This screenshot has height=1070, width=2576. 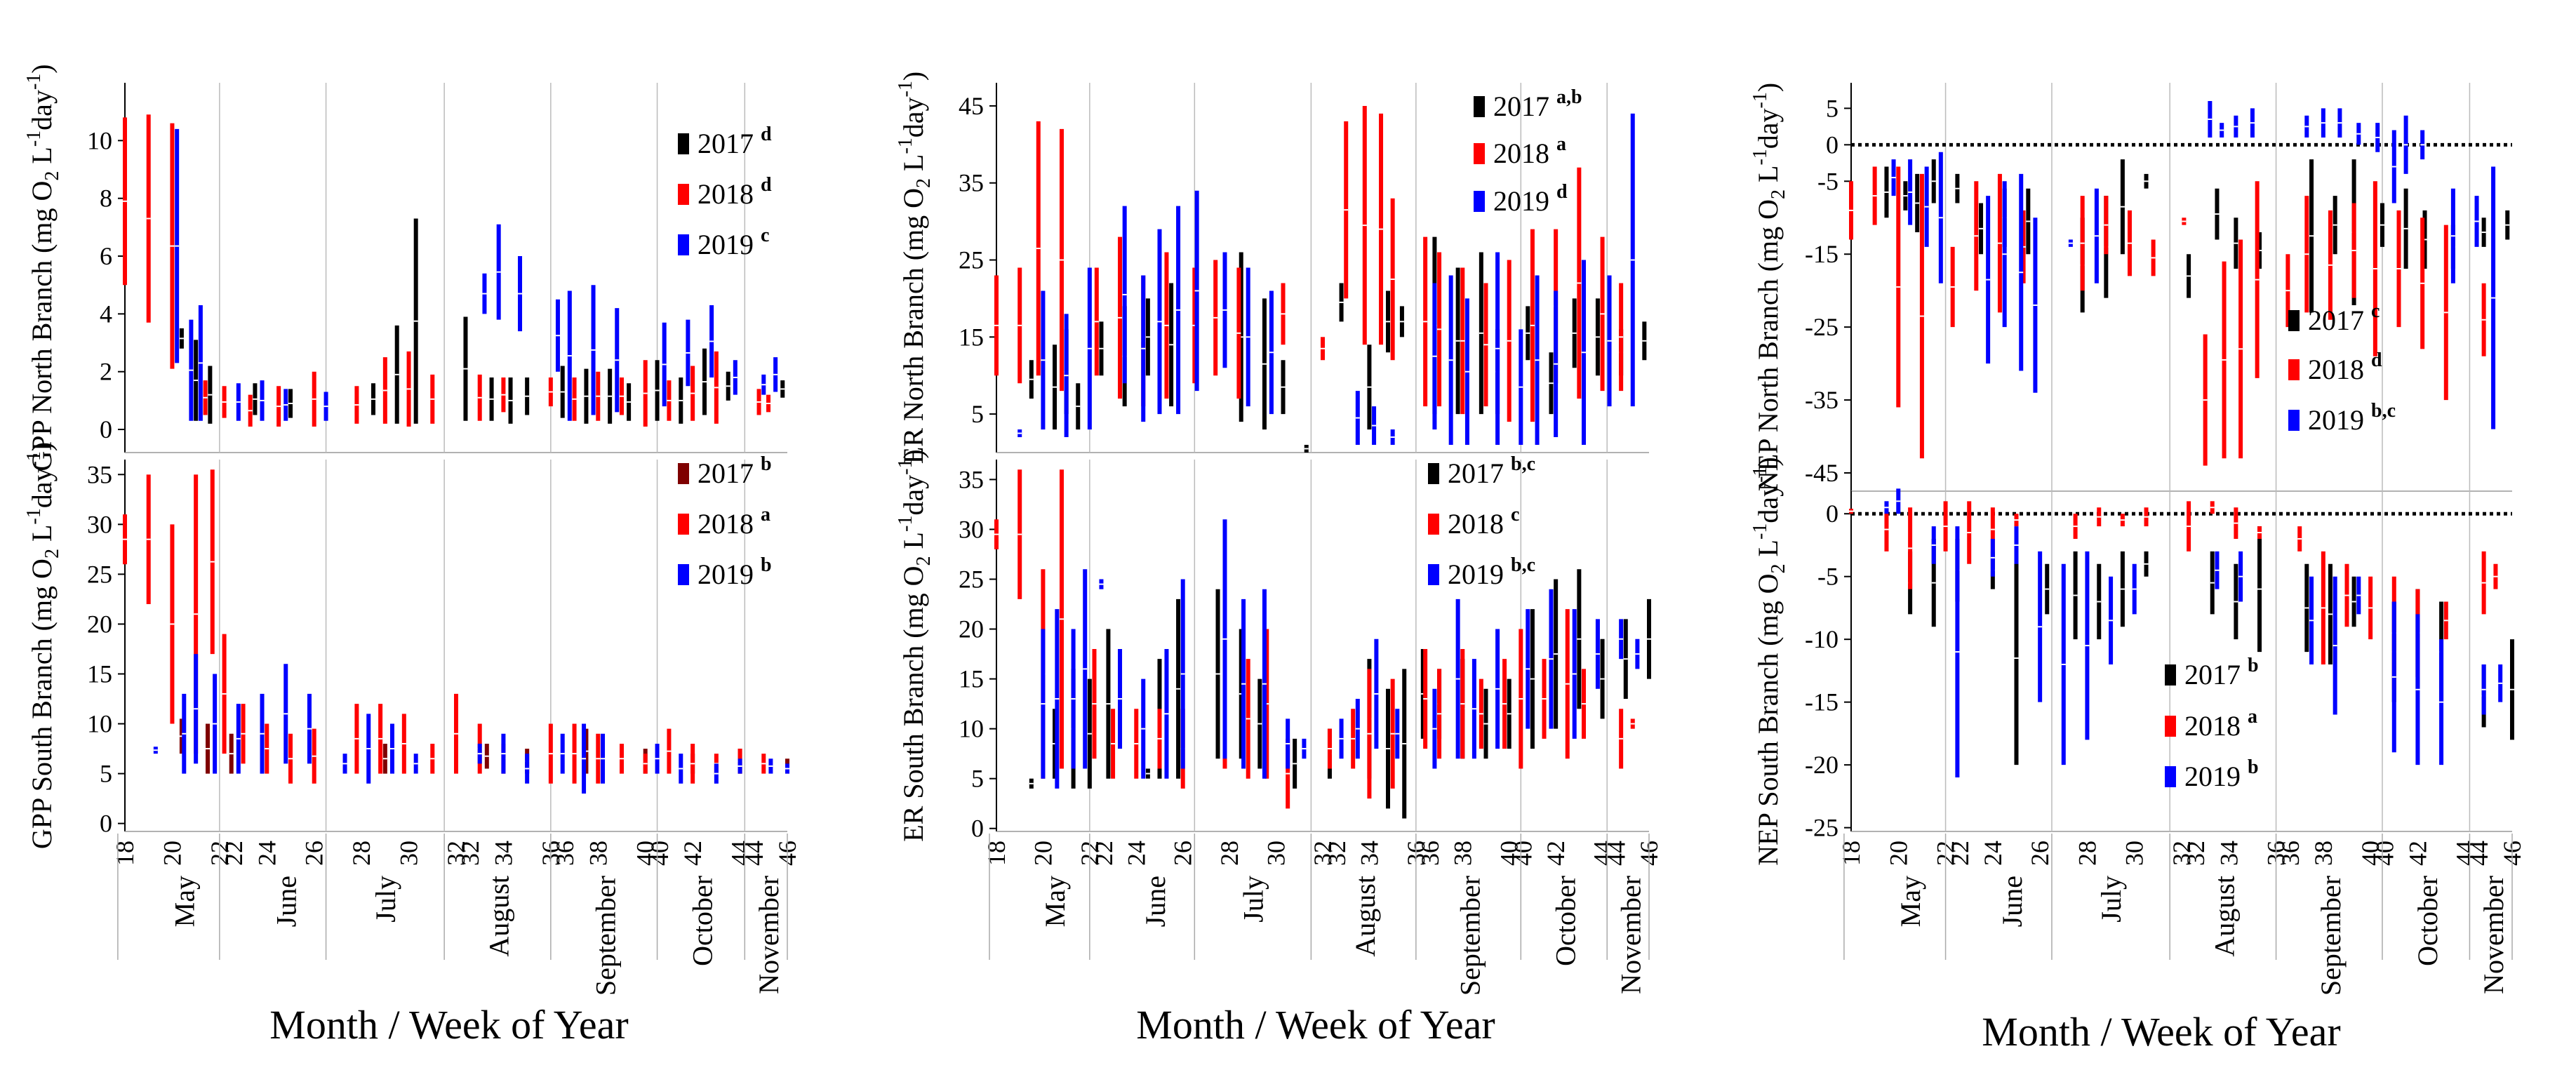 What do you see at coordinates (1769, 287) in the screenshot?
I see `y-axis-label: NEP North Branch (mg O2 L-1day-1)` at bounding box center [1769, 287].